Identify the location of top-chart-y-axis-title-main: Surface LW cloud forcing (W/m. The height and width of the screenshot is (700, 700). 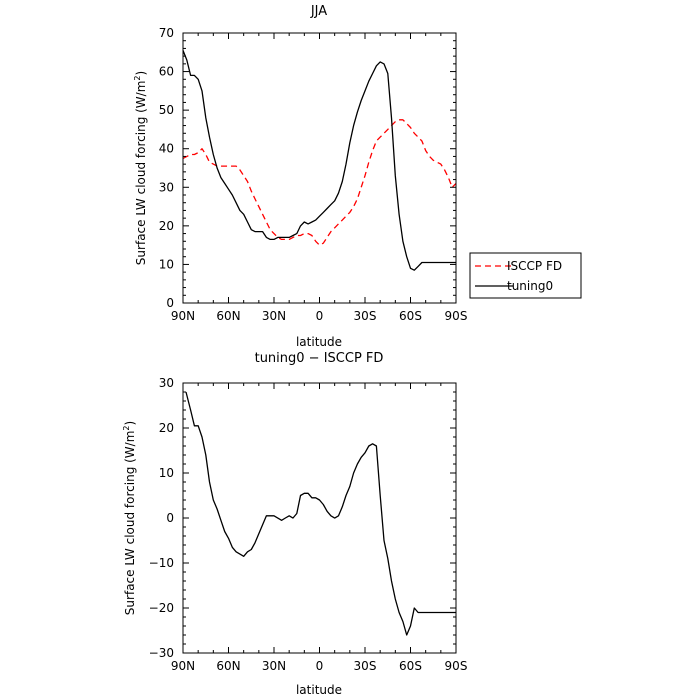
(141, 173).